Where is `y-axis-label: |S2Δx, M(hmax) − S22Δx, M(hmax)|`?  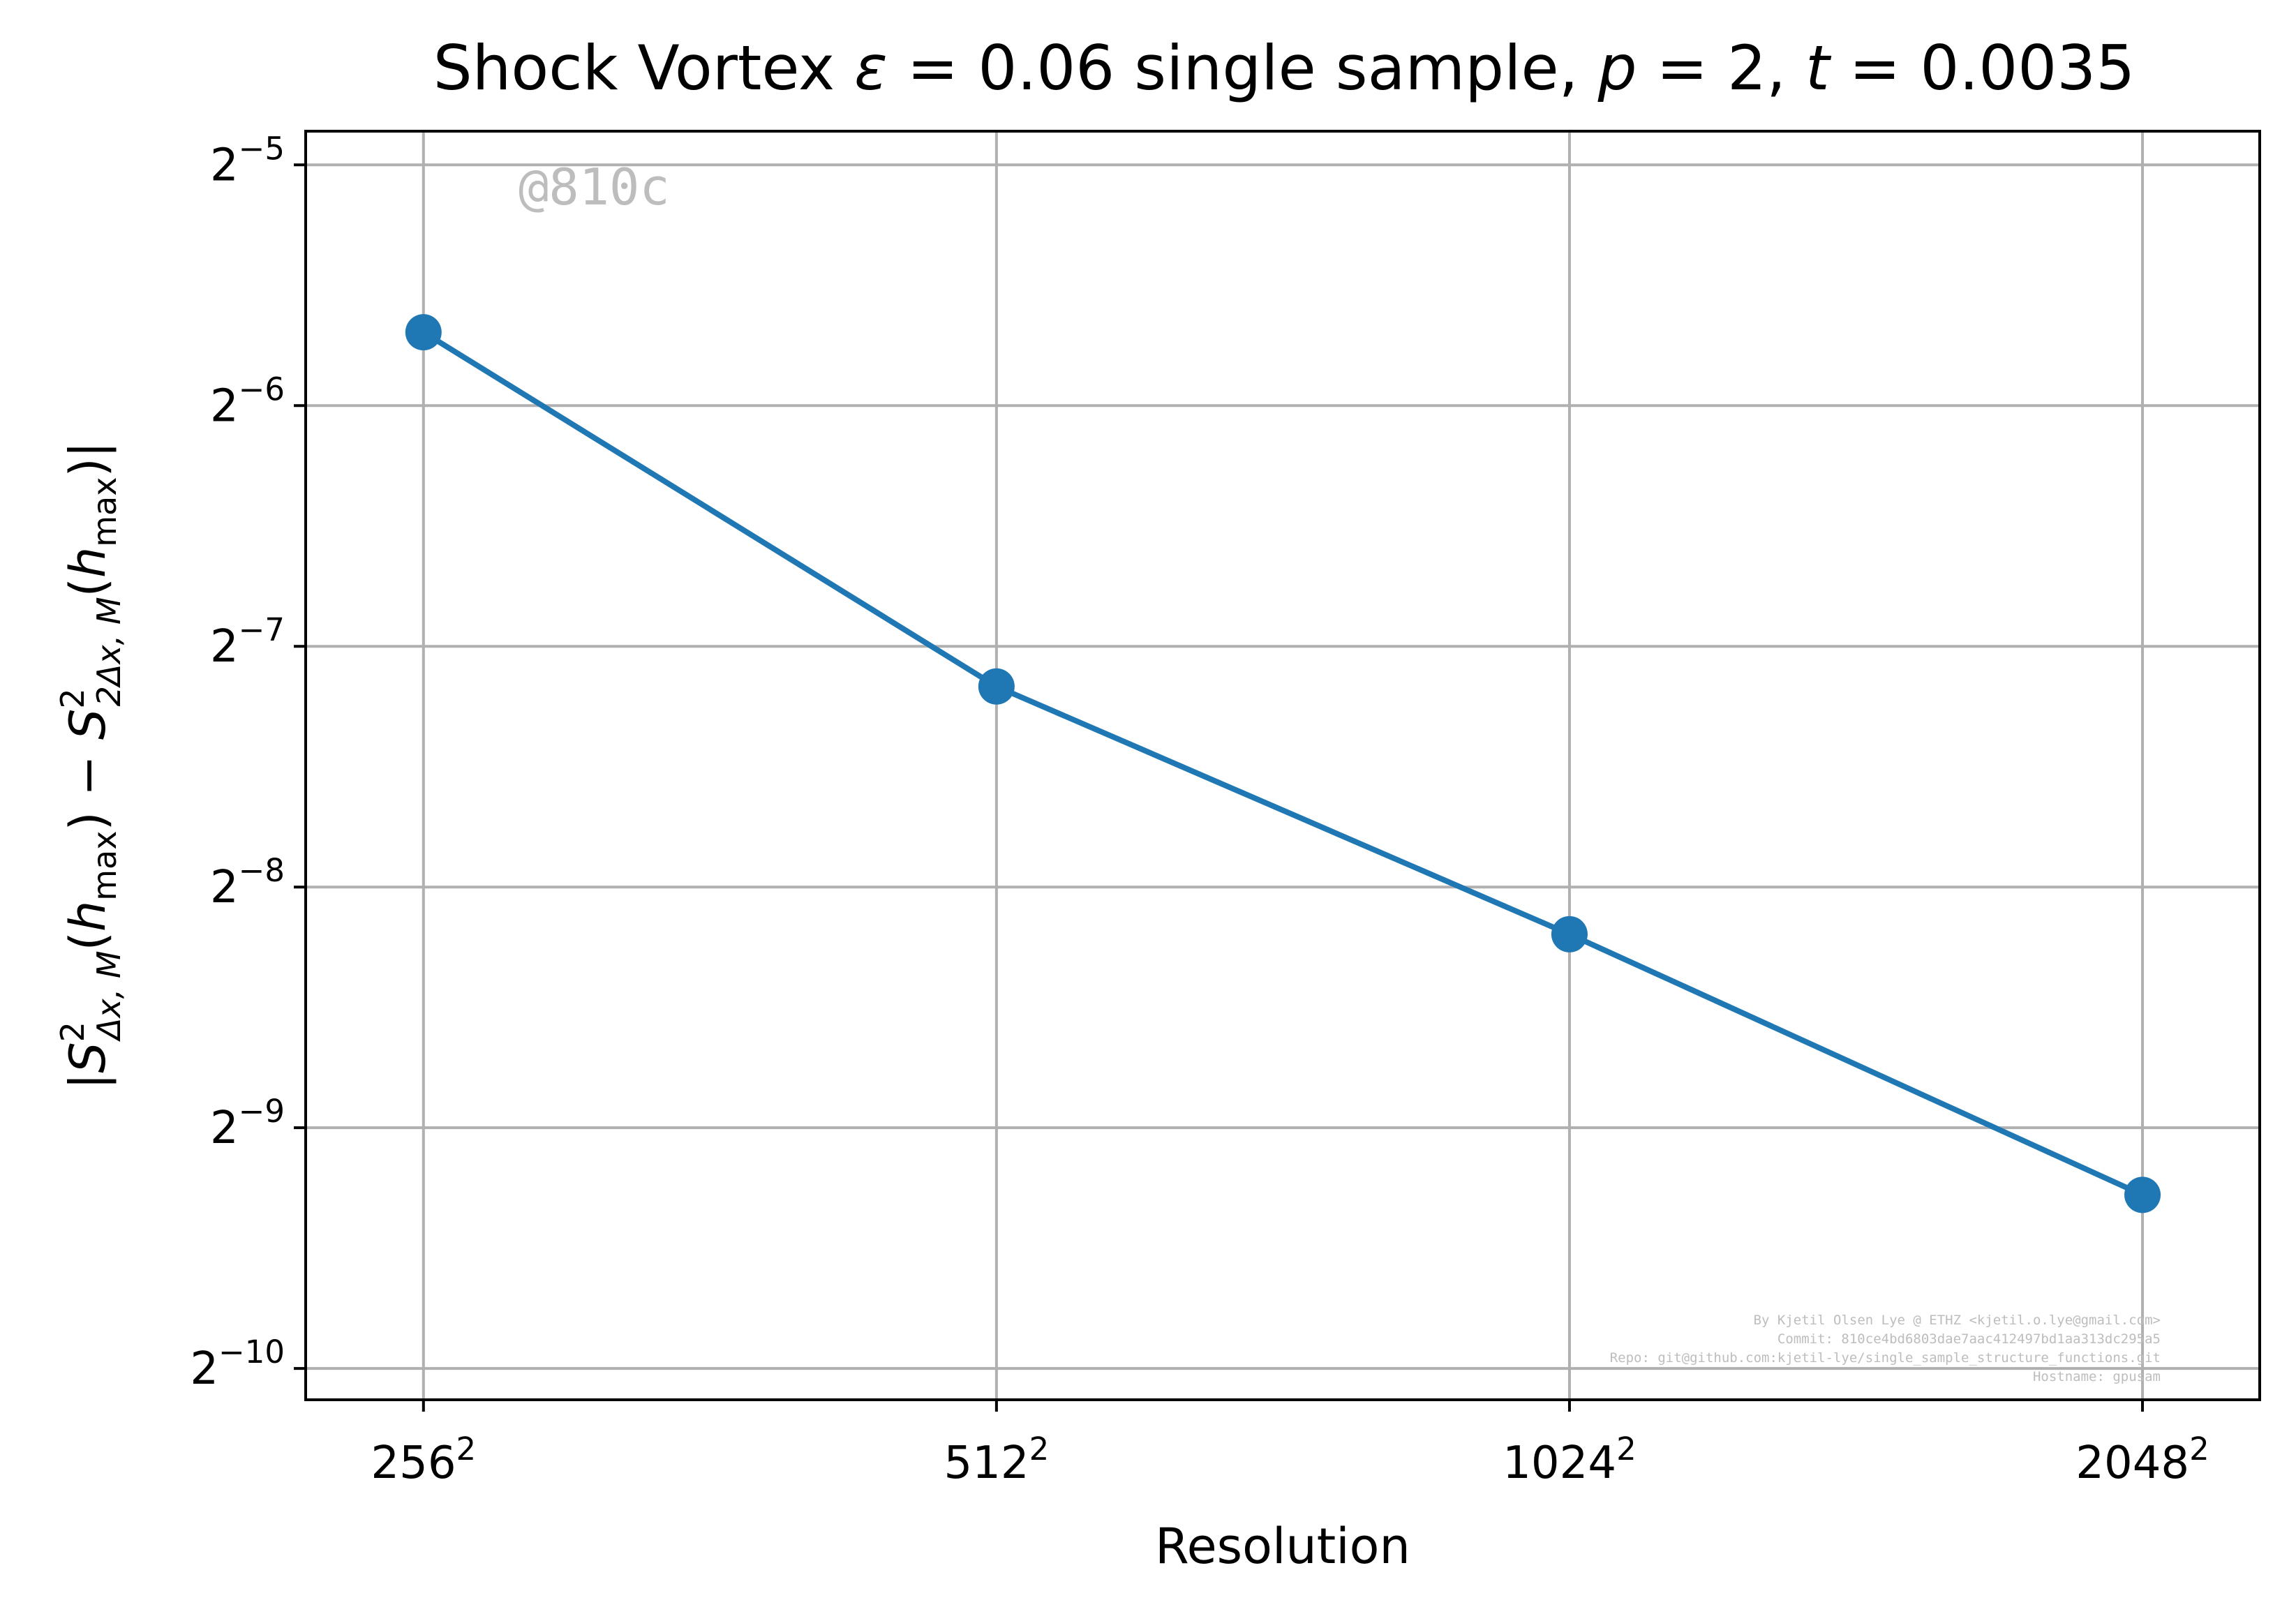 y-axis-label: |S2Δx, M(hmax) − S22Δx, M(hmax)| is located at coordinates (91, 766).